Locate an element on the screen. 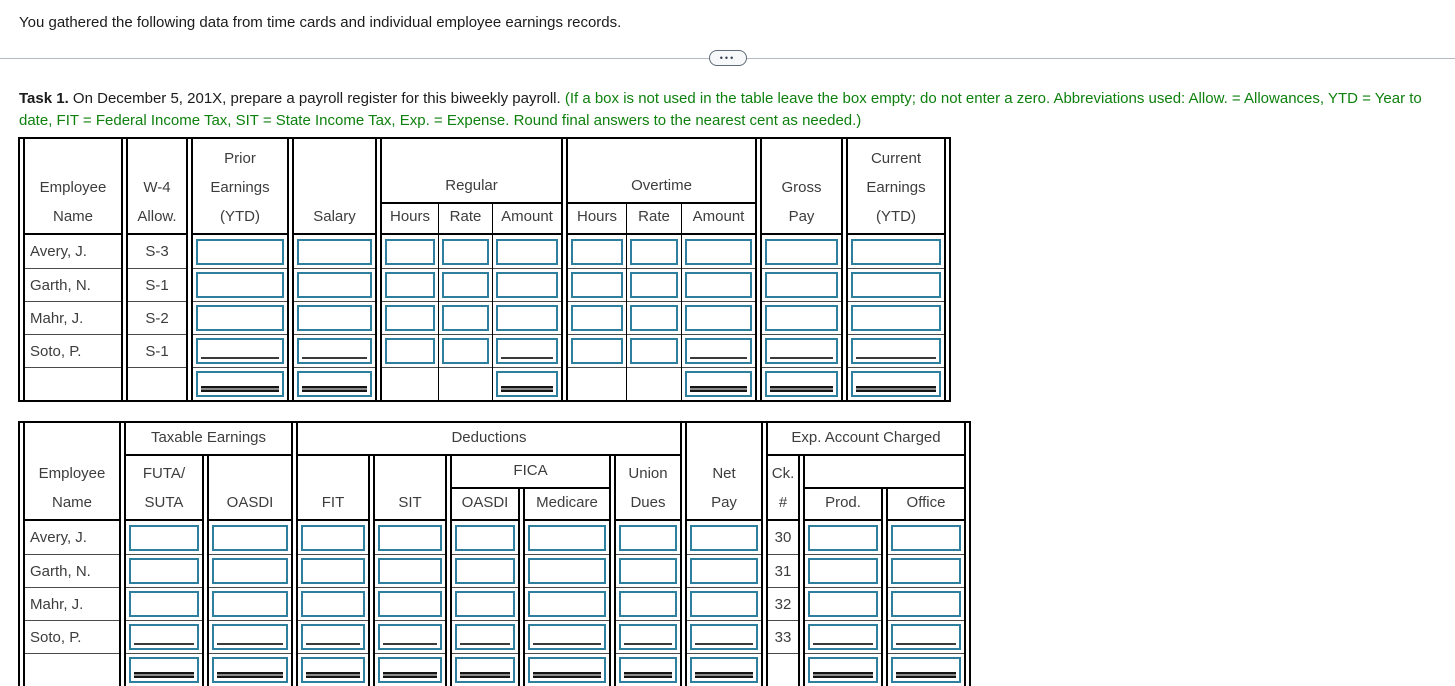 Image resolution: width=1455 pixels, height=686 pixels. prod-expense-total-input is located at coordinates (843, 670).